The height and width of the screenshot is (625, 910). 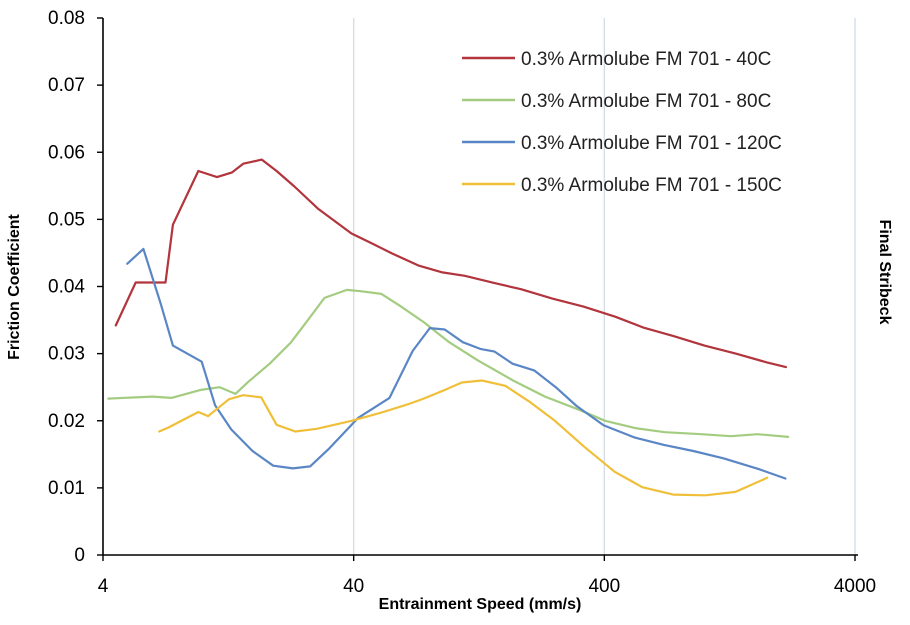 I want to click on y-tick-label: 0.05, so click(x=66, y=219).